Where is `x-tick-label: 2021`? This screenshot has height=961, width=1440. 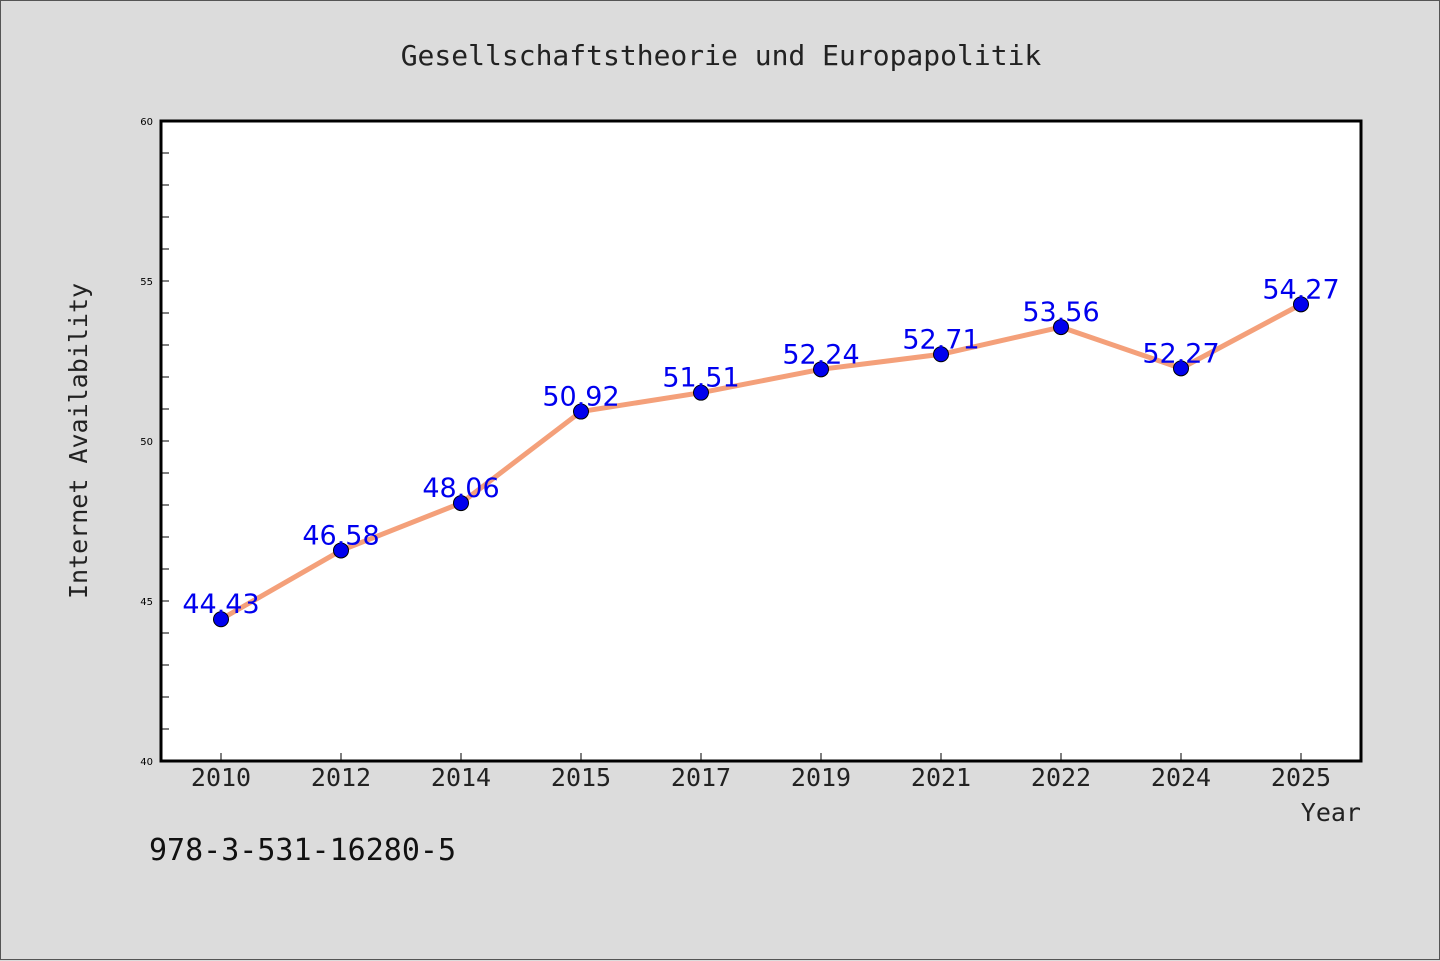
x-tick-label: 2021 is located at coordinates (941, 777).